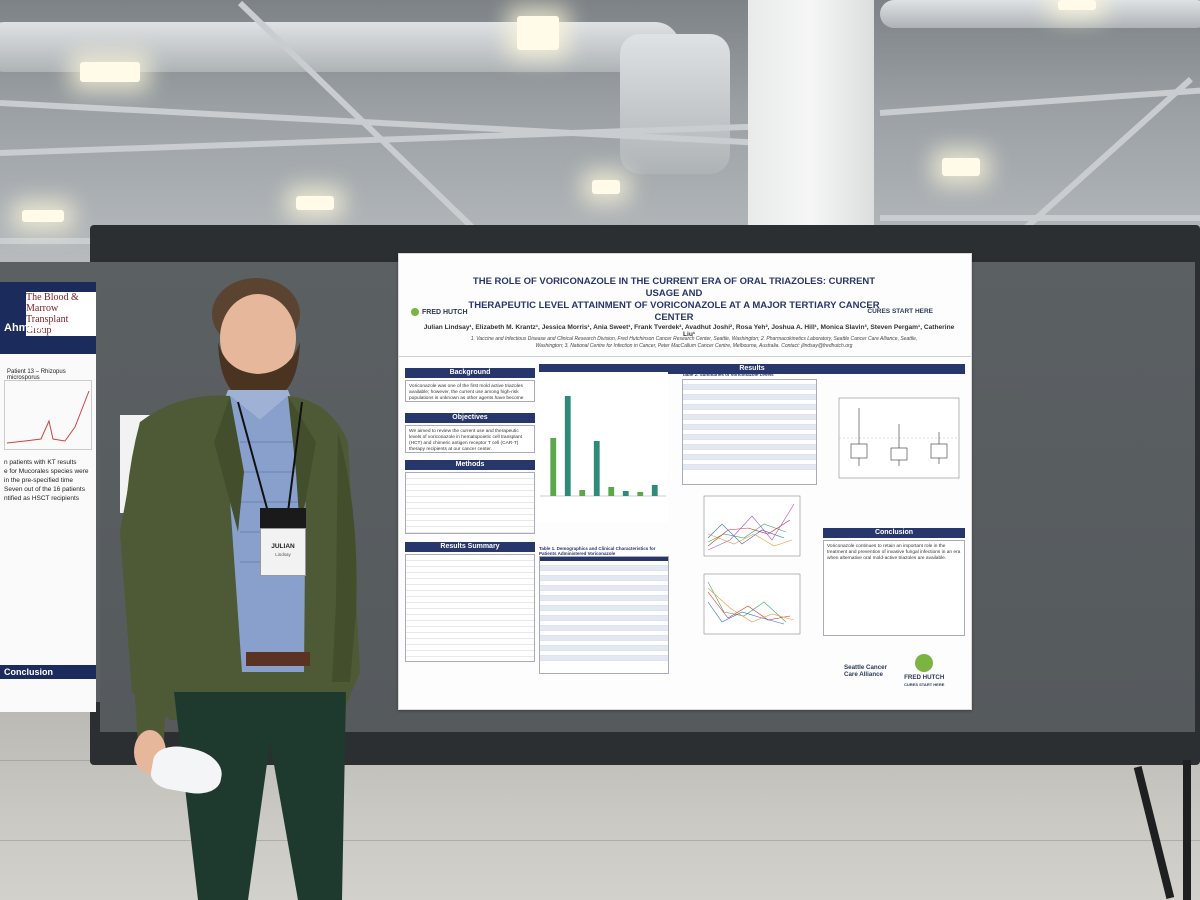 The height and width of the screenshot is (900, 1200). I want to click on fred-hutch-logo-text: FRED HUTCH, so click(445, 312).